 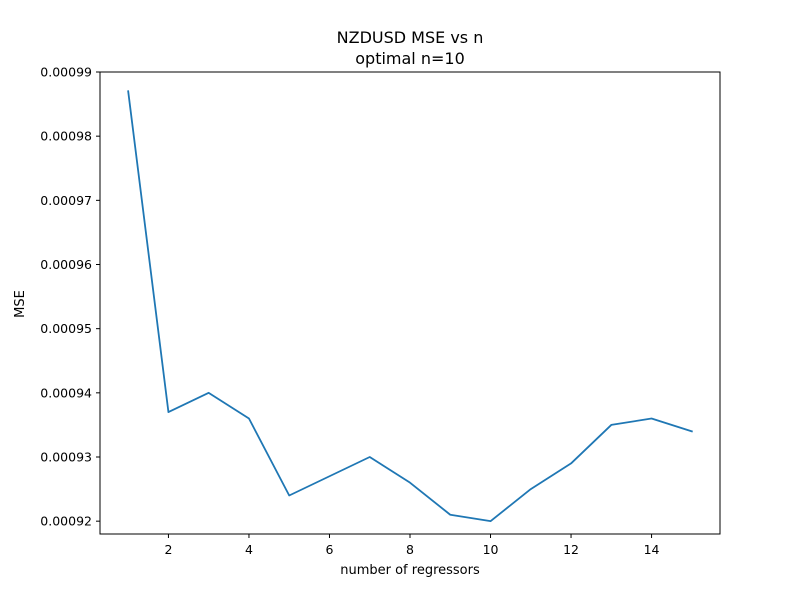 I want to click on x-tick-label: 10, so click(x=491, y=549).